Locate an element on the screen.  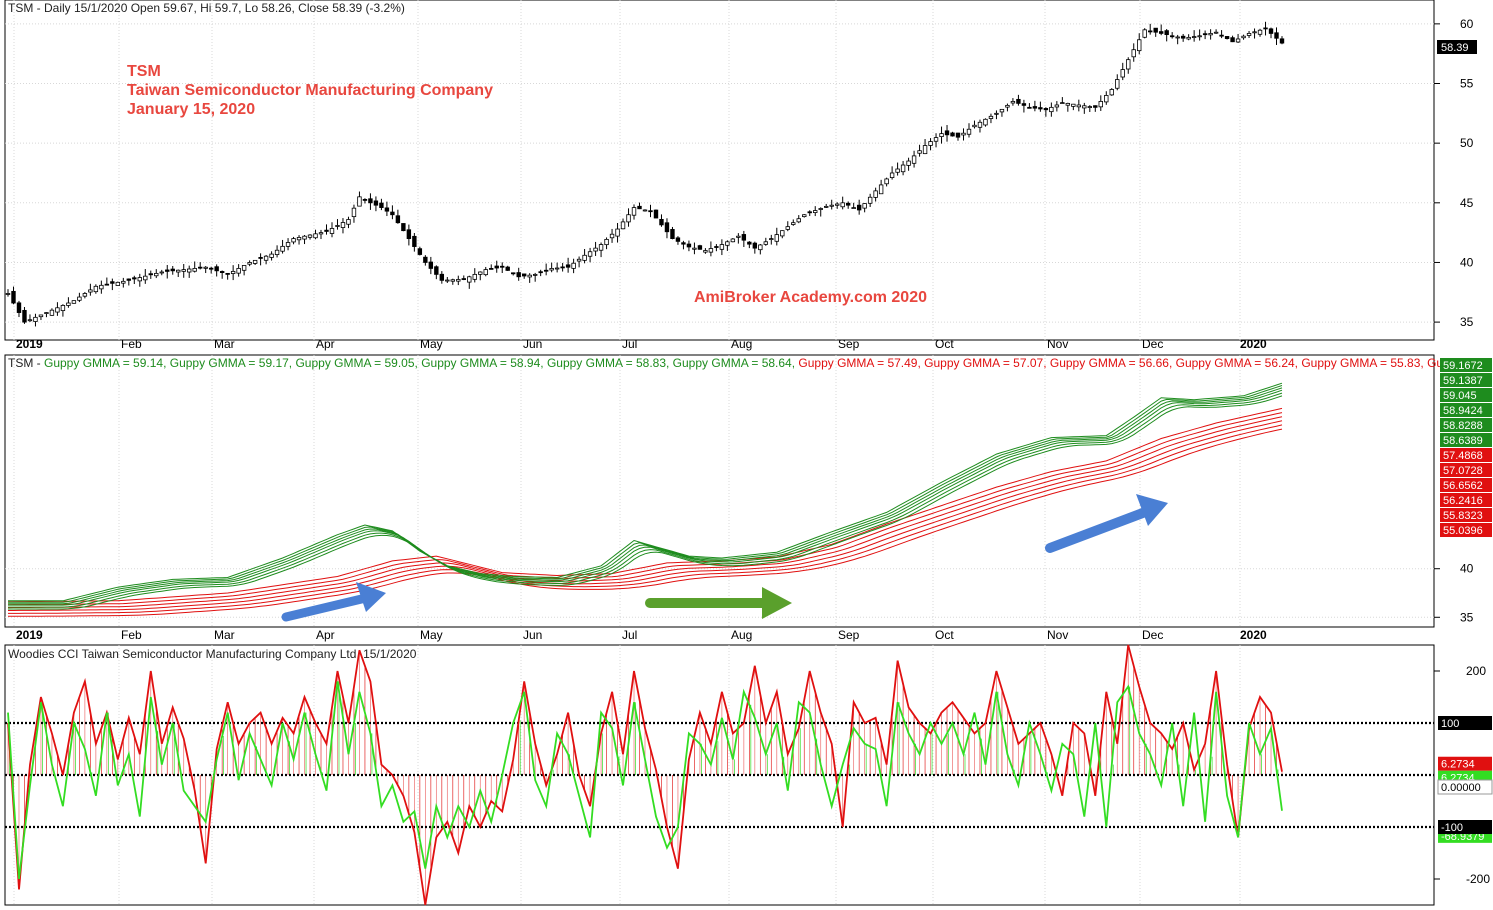
gmma-header-item: Guppy GMMA = 59.14, is located at coordinates (107, 363).